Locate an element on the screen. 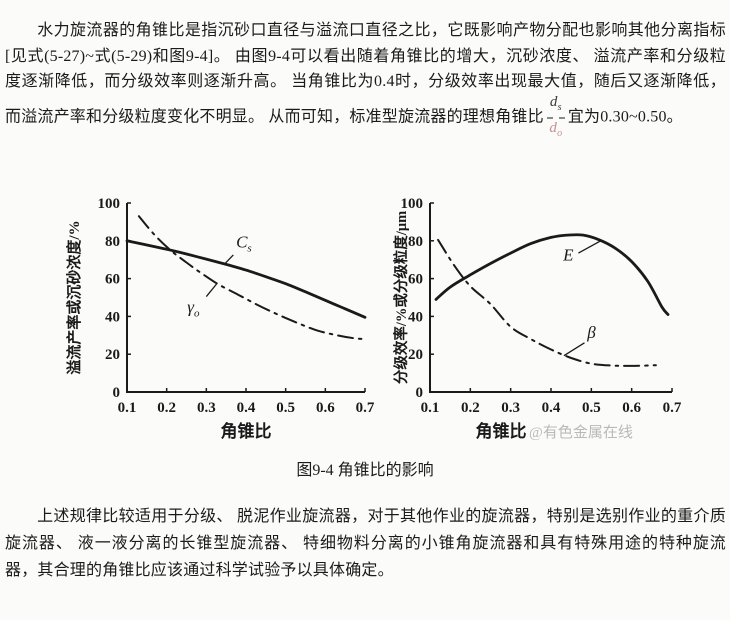 The height and width of the screenshot is (620, 730). series-label-beta: β is located at coordinates (591, 332).